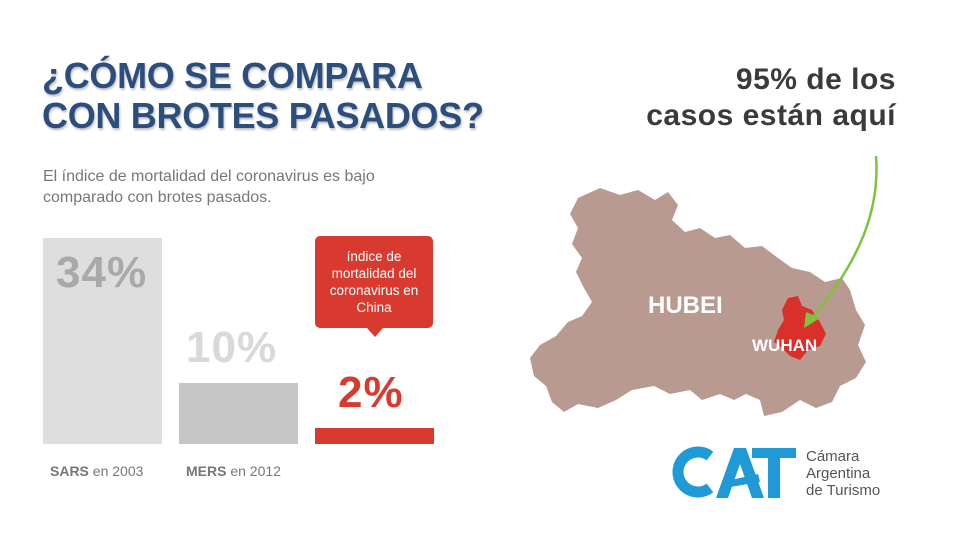 The height and width of the screenshot is (538, 960). I want to click on bar-sars-year: en 2003, so click(118, 471).